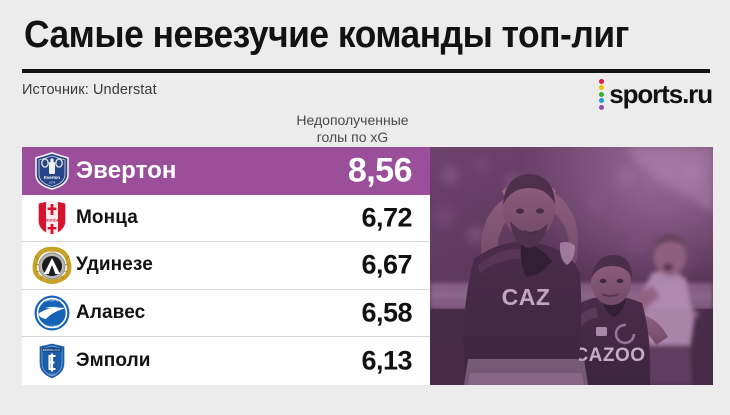 The height and width of the screenshot is (415, 730). I want to click on svg-text: 1896, so click(52, 252).